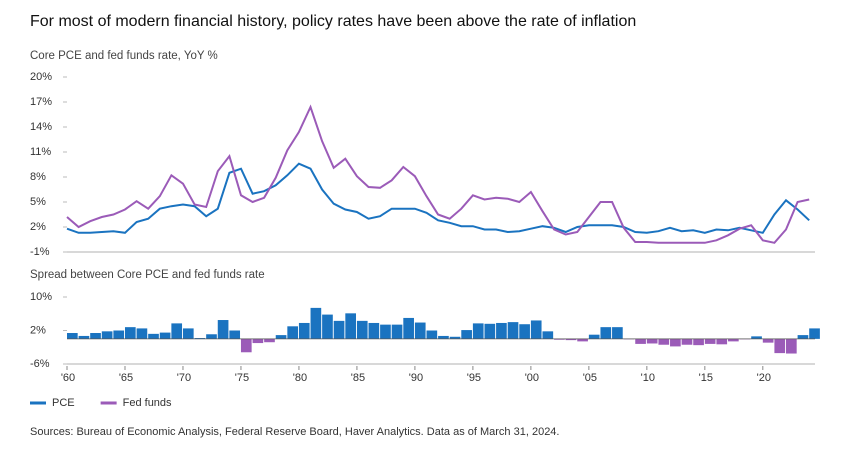 Image resolution: width=865 pixels, height=465 pixels. I want to click on x-tick-label: '00, so click(532, 378).